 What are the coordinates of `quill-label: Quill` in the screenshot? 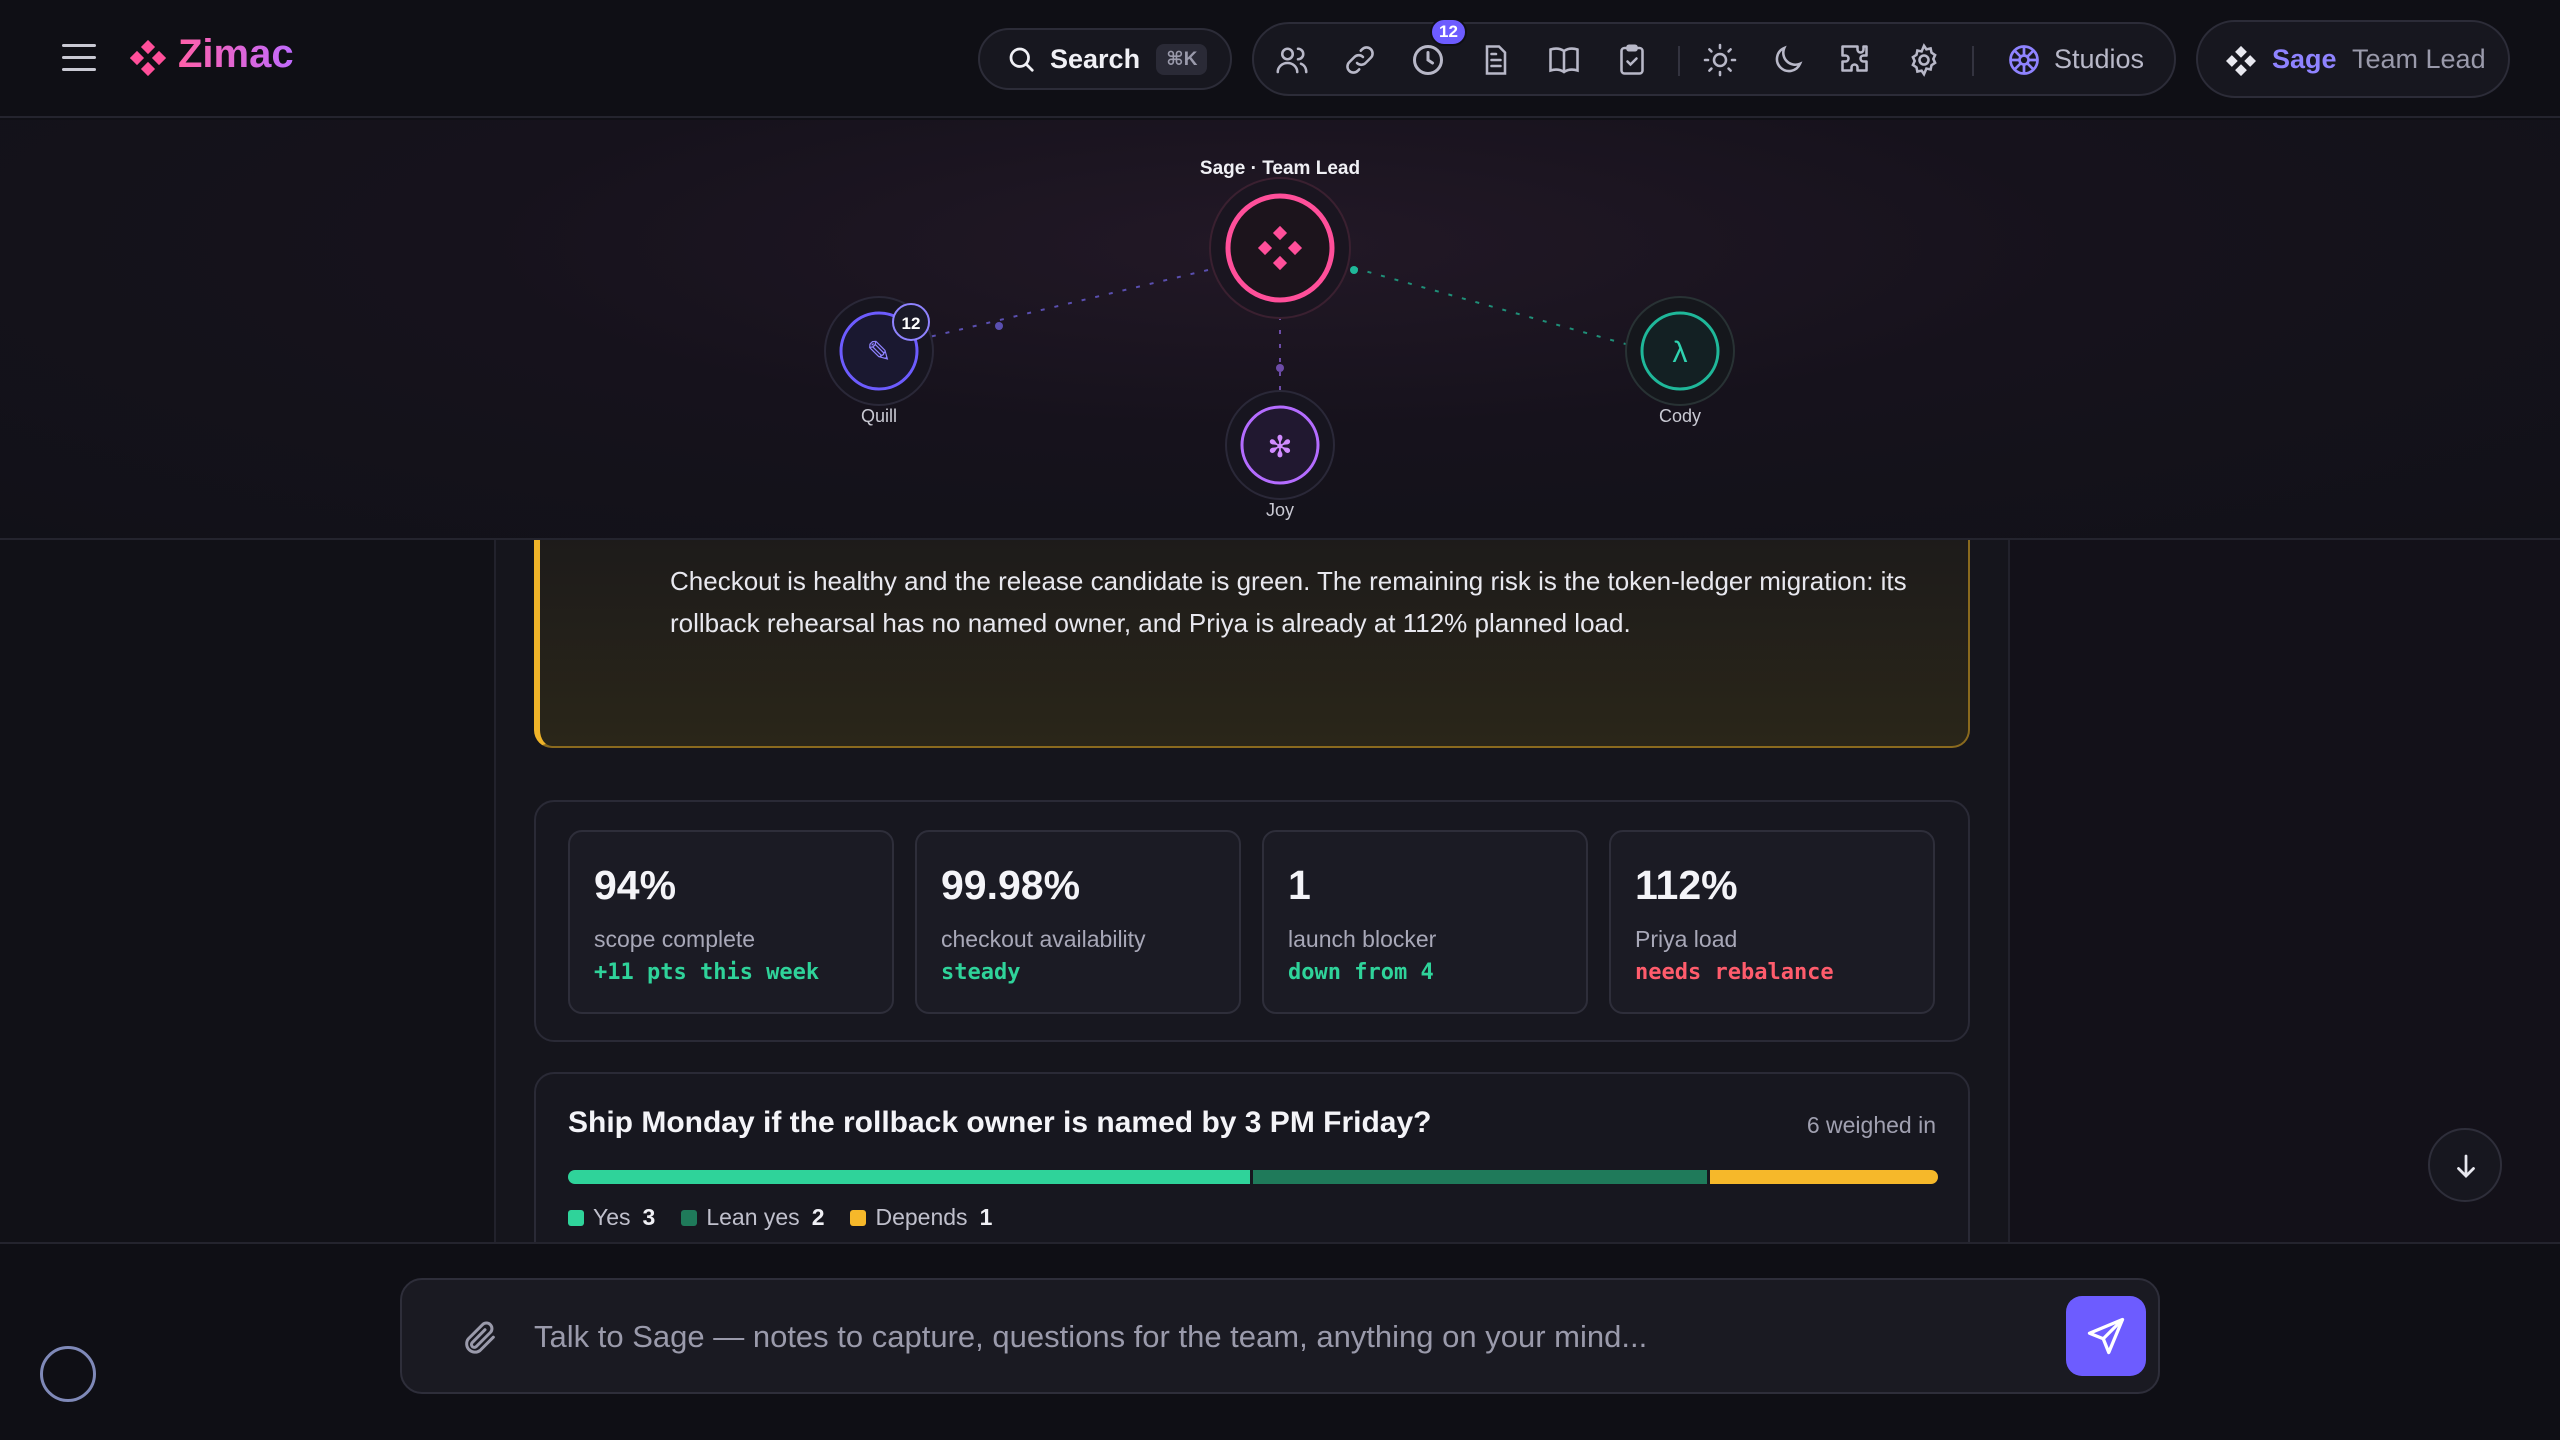 It's located at (879, 416).